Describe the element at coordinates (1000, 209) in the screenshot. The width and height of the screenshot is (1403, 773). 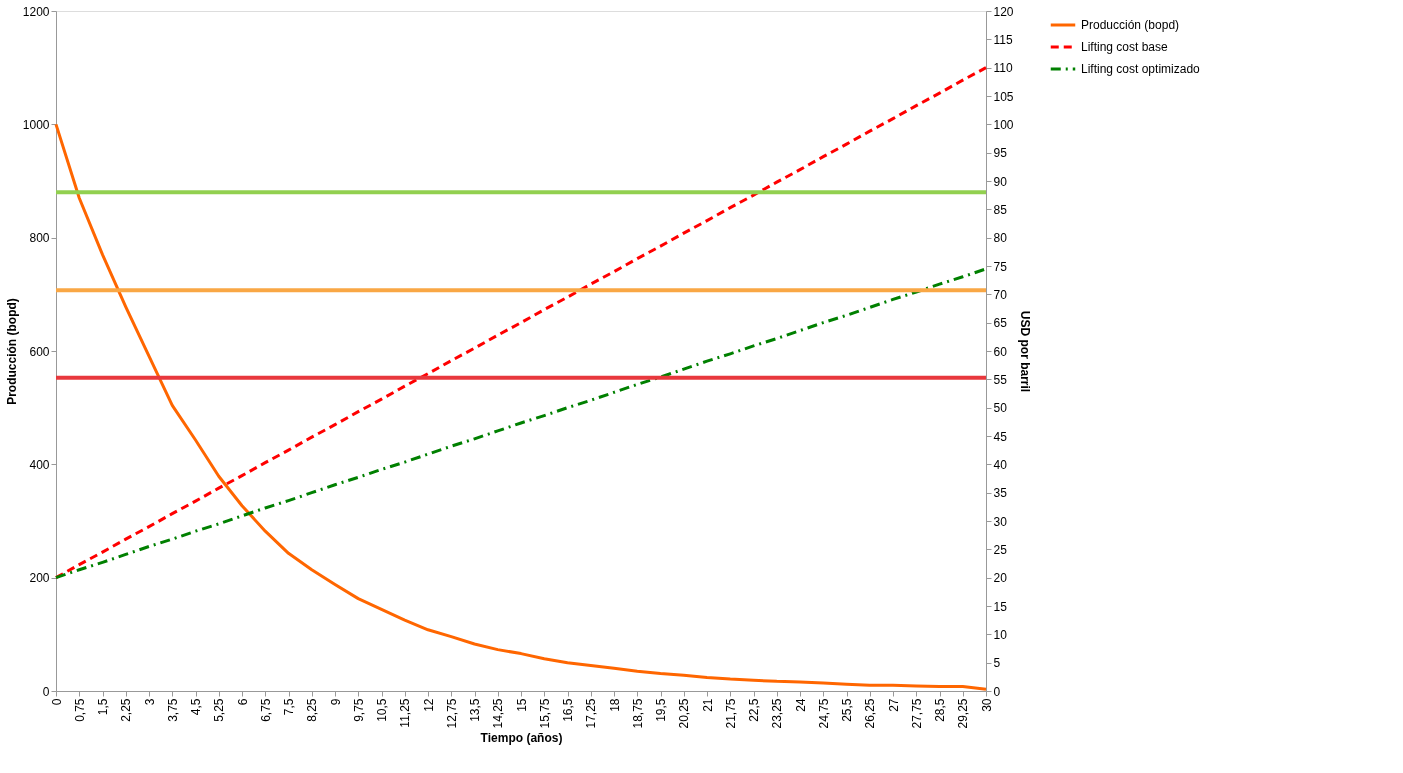
I see `y2-tick-label: 85` at that location.